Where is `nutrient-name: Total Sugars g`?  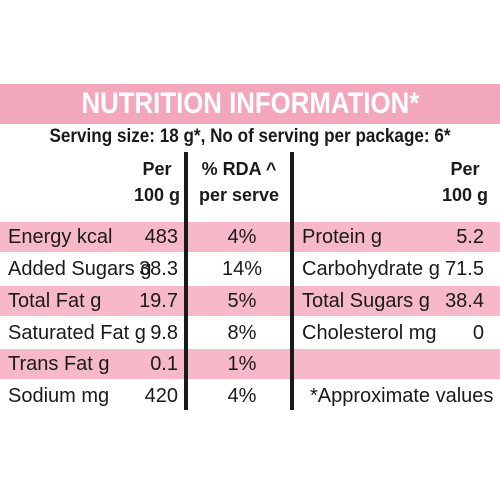
nutrient-name: Total Sugars g is located at coordinates (366, 301).